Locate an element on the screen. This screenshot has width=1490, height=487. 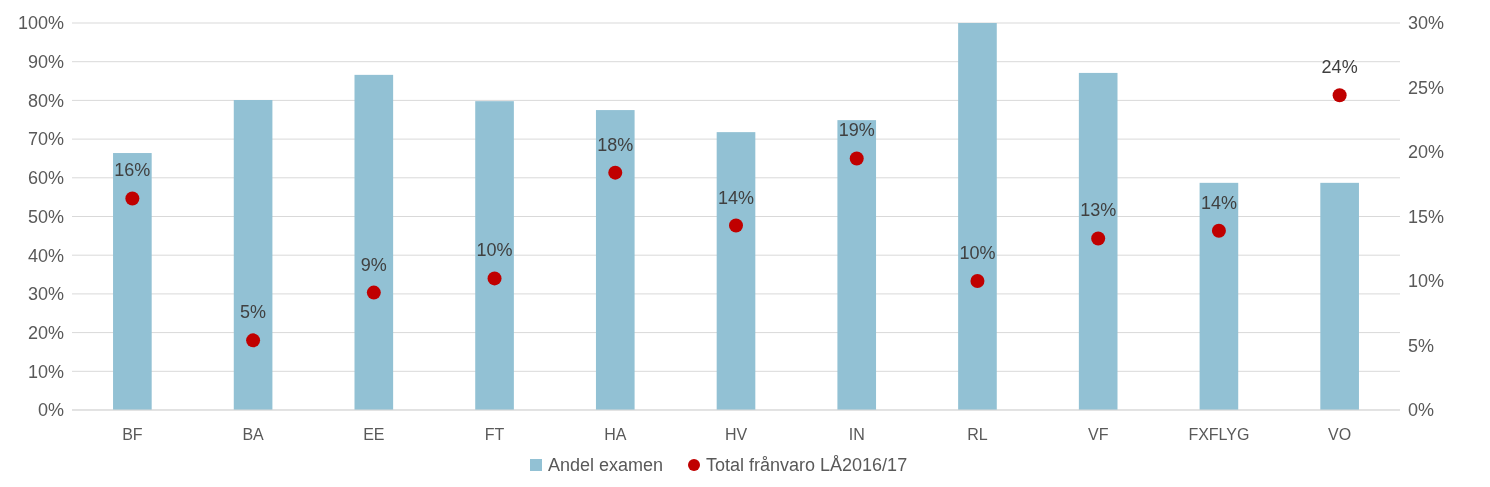
legend-label: Total frånvaro LÅ2016/17 is located at coordinates (807, 465).